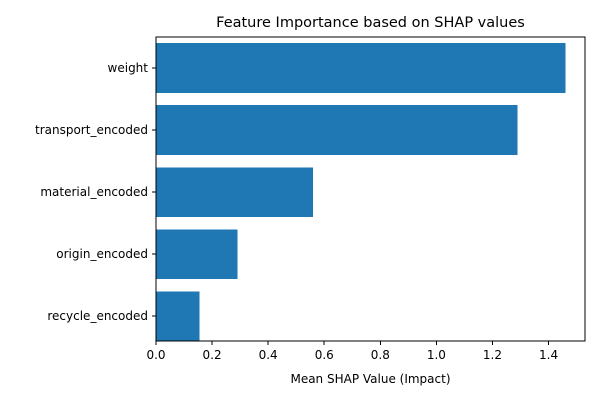 Image resolution: width=600 pixels, height=400 pixels. I want to click on y-tick-label: origin_encoded, so click(102, 254).